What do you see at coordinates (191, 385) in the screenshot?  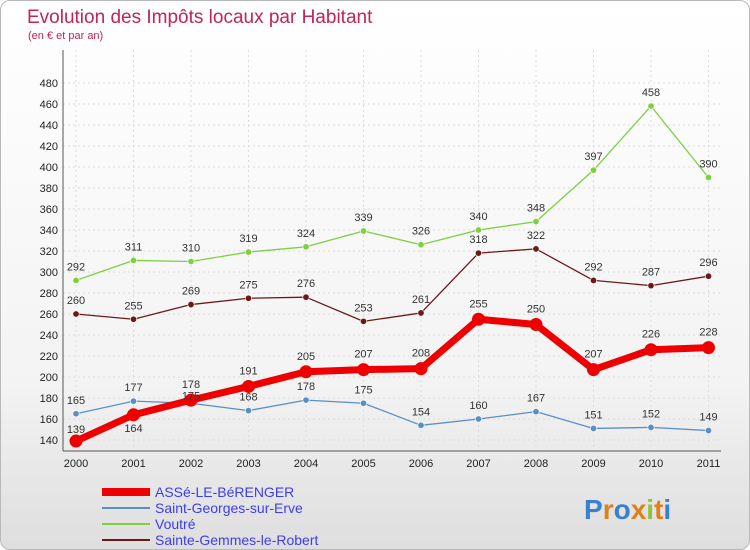 I see `data-label: 178` at bounding box center [191, 385].